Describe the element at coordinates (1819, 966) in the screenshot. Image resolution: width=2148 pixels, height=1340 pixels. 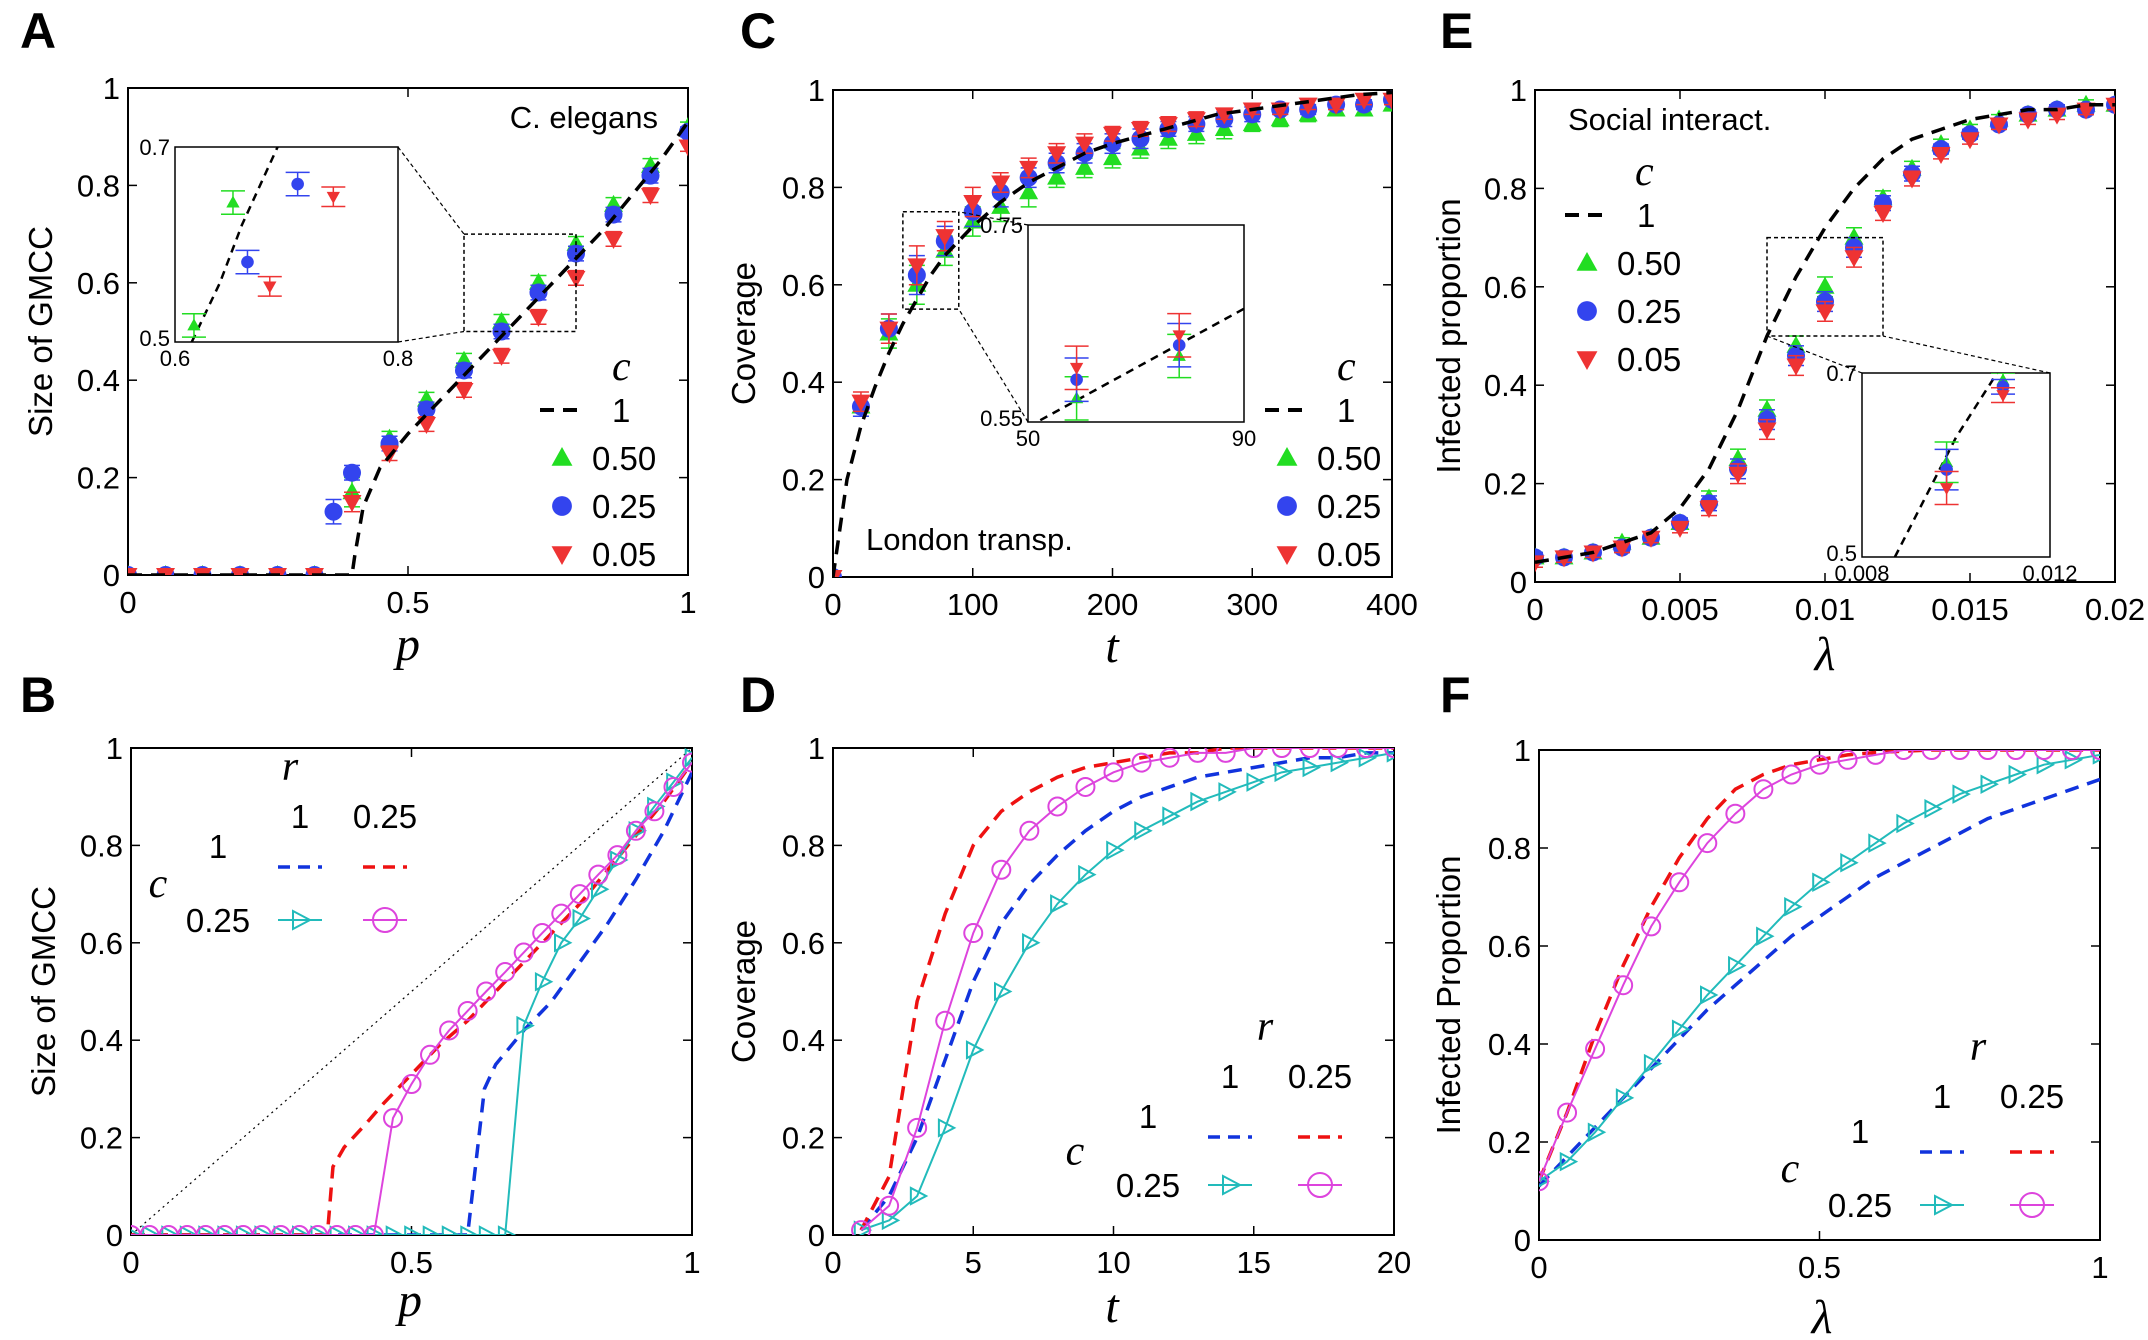
I see `series-line` at that location.